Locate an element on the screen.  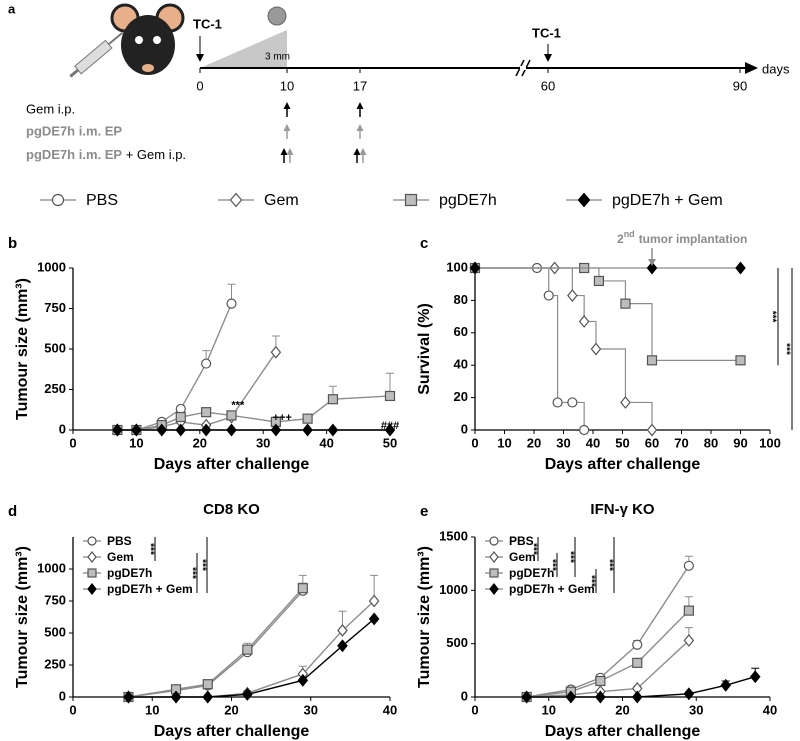
annotation: +++ is located at coordinates (282, 418).